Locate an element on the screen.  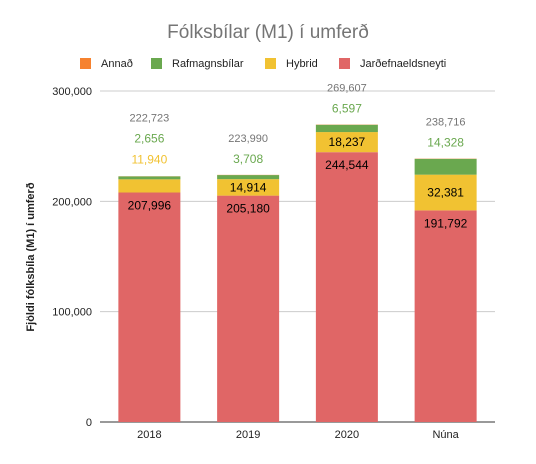
data-label-rafmagnsbilar: 3,708 is located at coordinates (248, 159).